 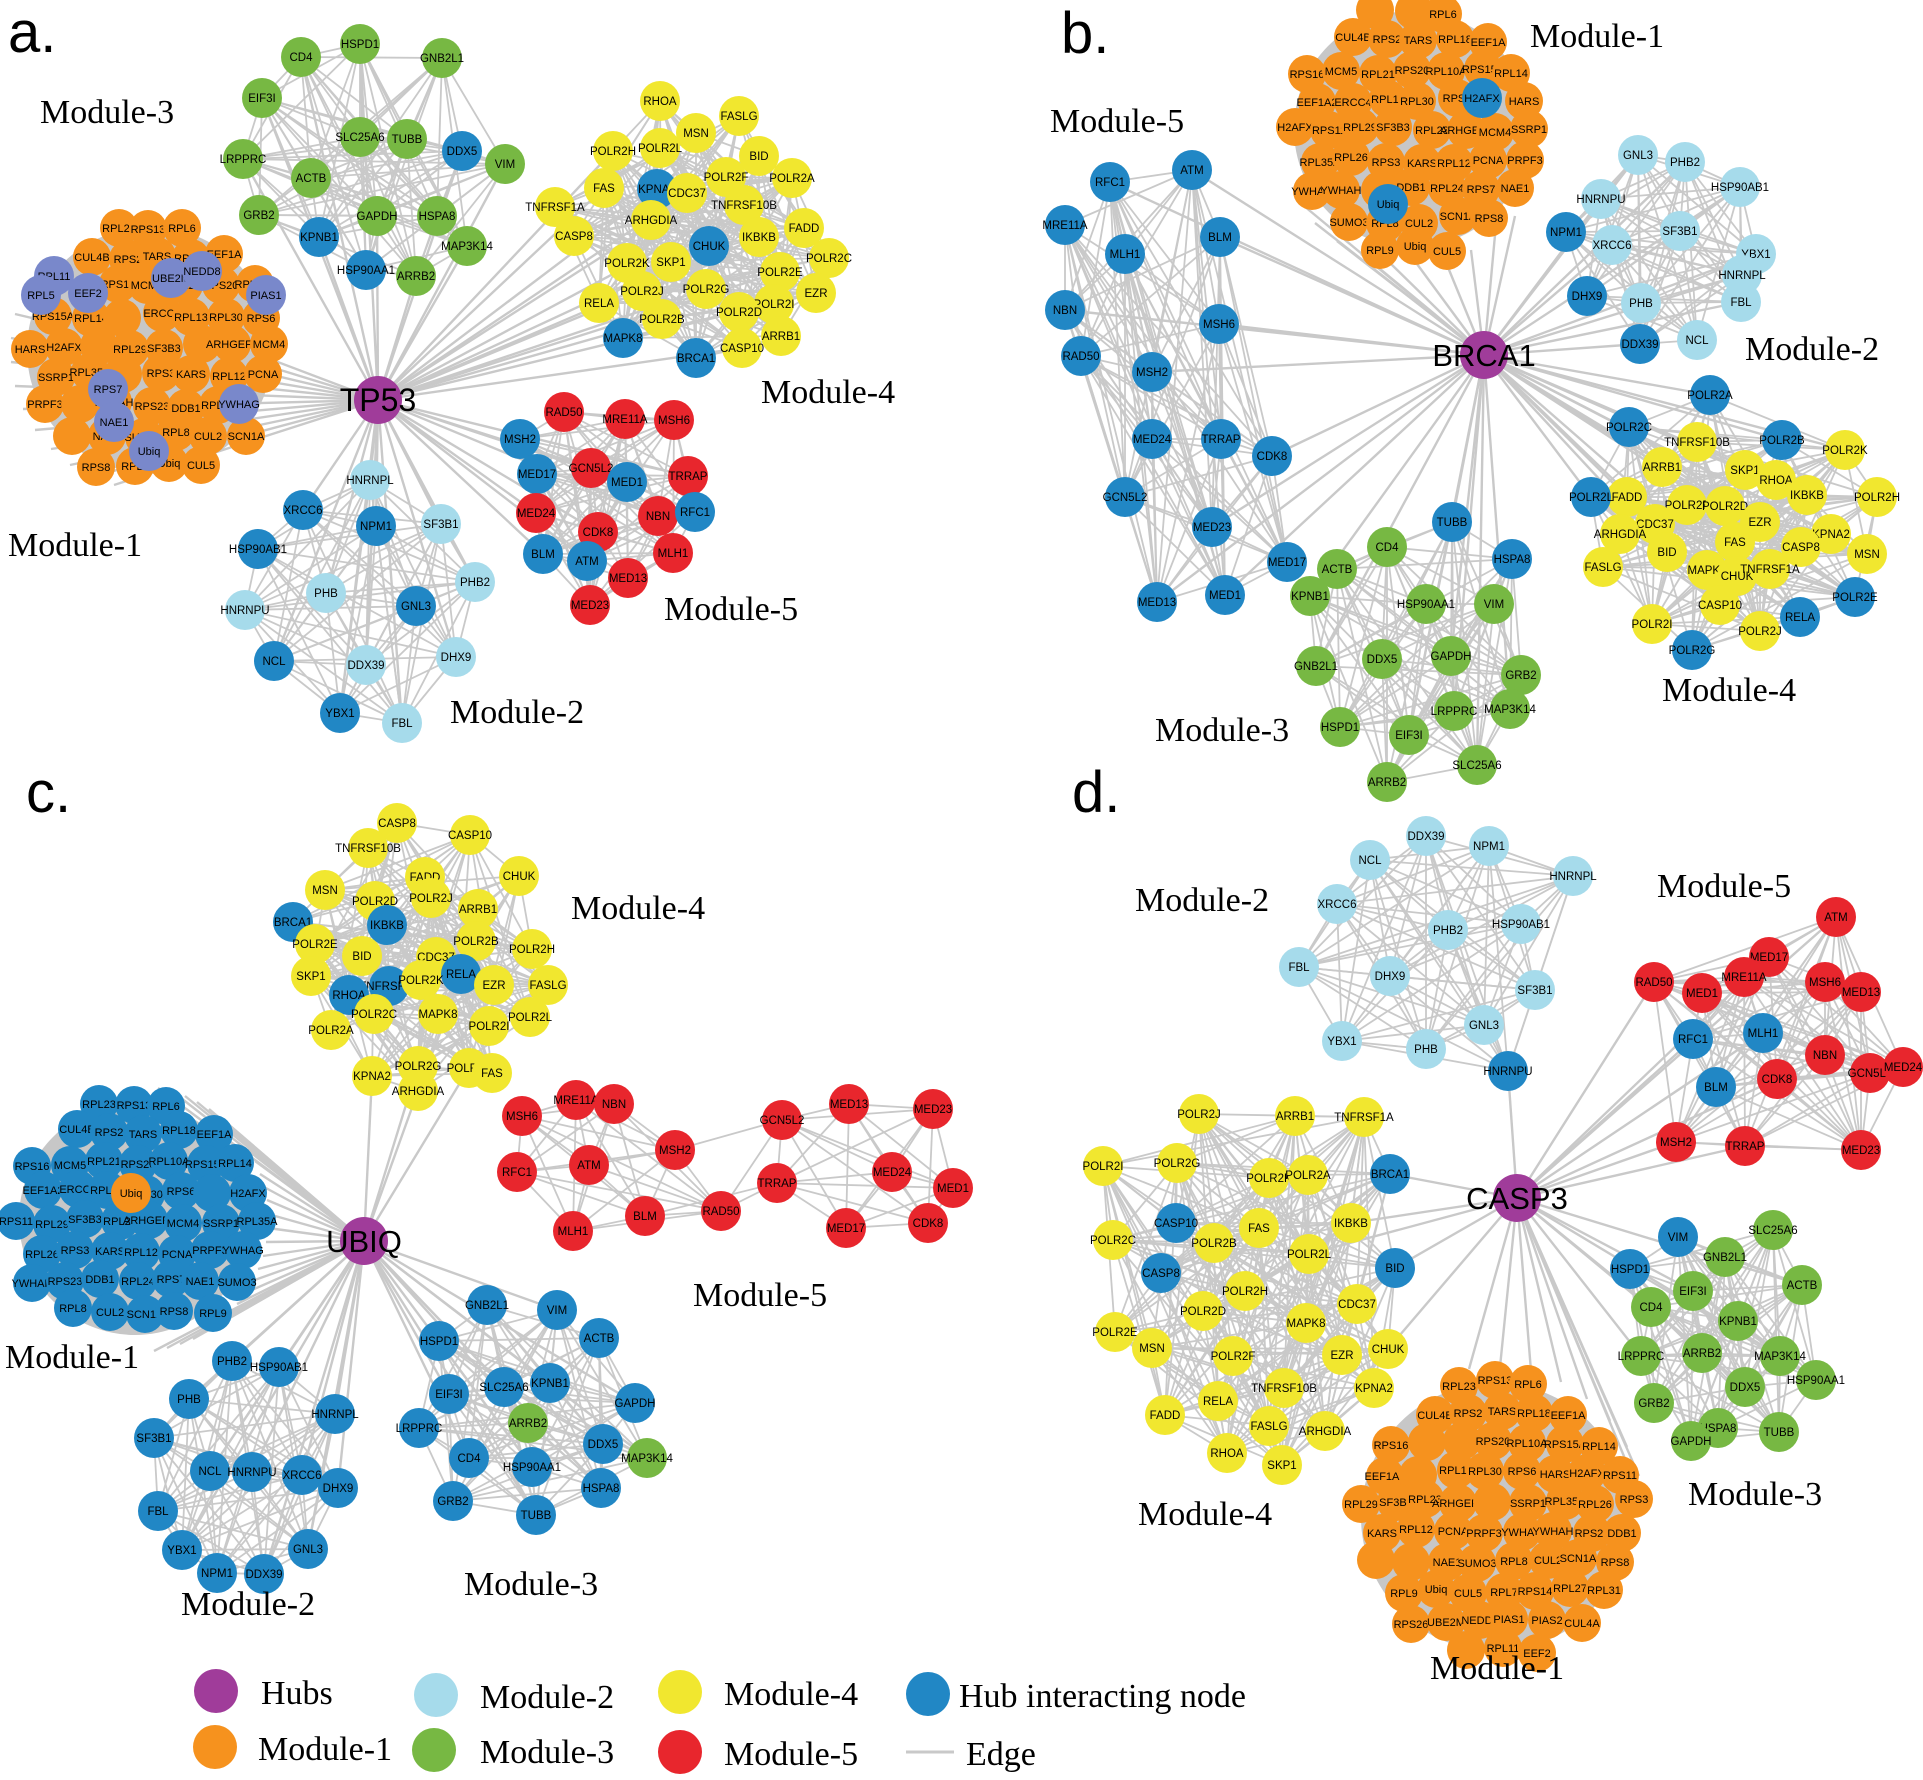 What do you see at coordinates (364, 1241) in the screenshot?
I see `svg-text: UBIQ` at bounding box center [364, 1241].